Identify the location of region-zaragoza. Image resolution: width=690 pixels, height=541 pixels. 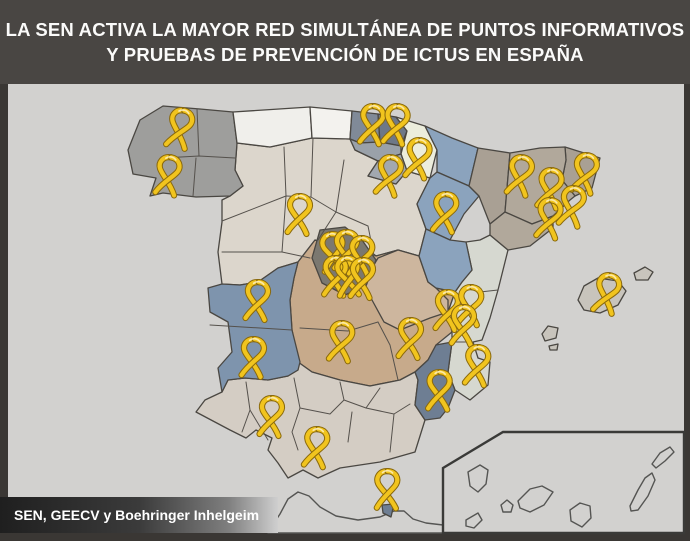
(448, 206).